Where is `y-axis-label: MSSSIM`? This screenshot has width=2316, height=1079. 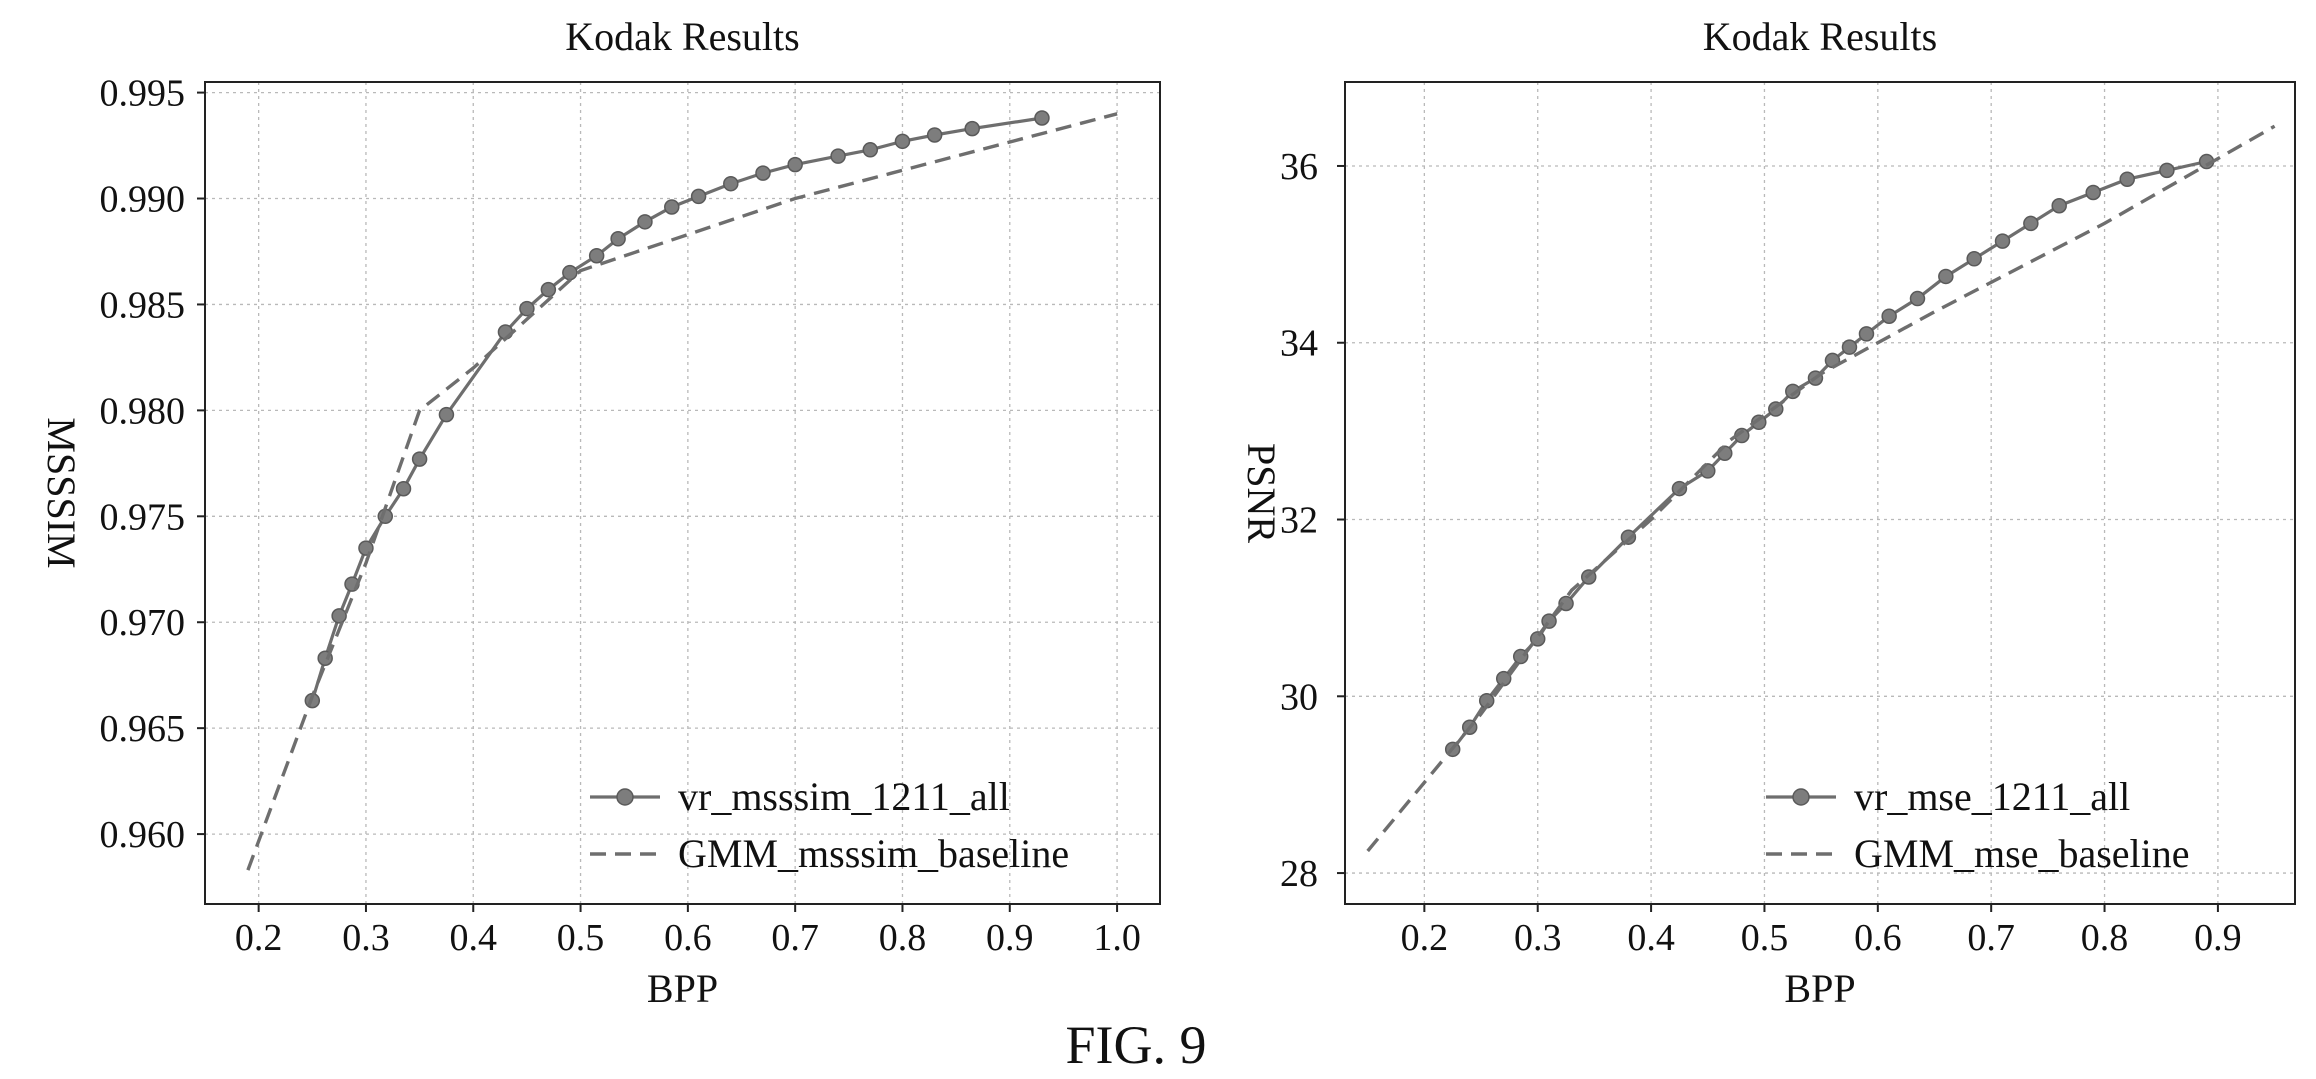
y-axis-label: MSSSIM is located at coordinates (61, 492).